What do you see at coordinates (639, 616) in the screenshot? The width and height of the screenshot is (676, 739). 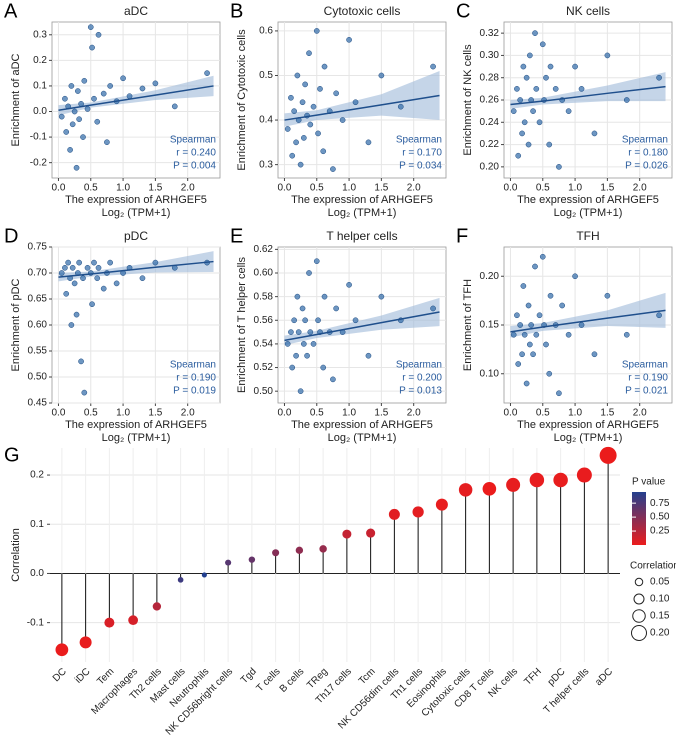 I see `legend-size` at bounding box center [639, 616].